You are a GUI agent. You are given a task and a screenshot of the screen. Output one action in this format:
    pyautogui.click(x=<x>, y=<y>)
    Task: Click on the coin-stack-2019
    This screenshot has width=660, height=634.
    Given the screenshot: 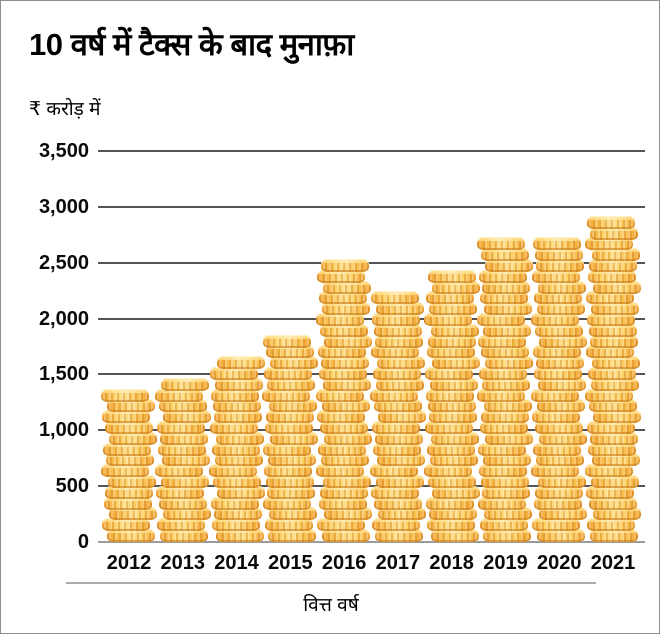 What is the action you would take?
    pyautogui.click(x=505, y=389)
    